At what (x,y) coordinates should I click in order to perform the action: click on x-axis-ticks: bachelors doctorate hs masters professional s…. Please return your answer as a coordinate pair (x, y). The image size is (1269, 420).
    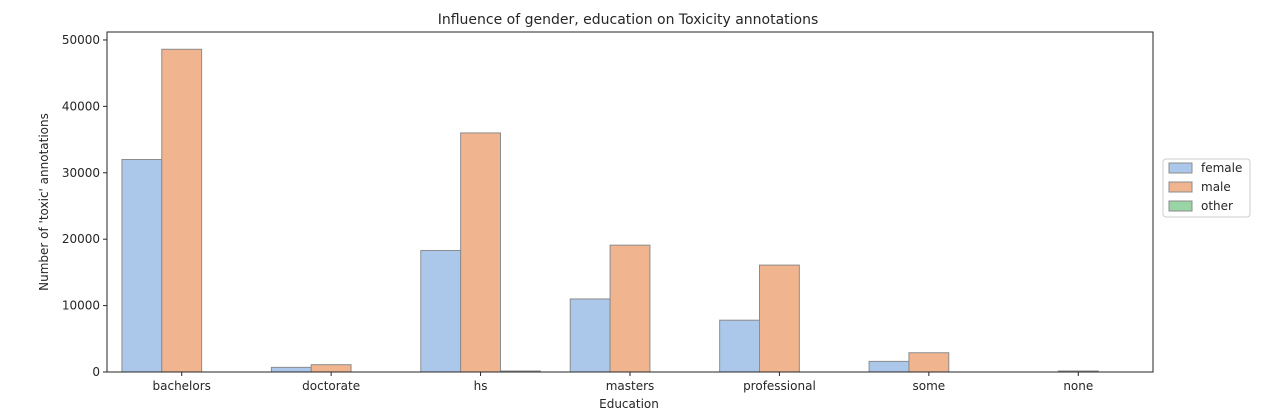
    Looking at the image, I should click on (623, 382).